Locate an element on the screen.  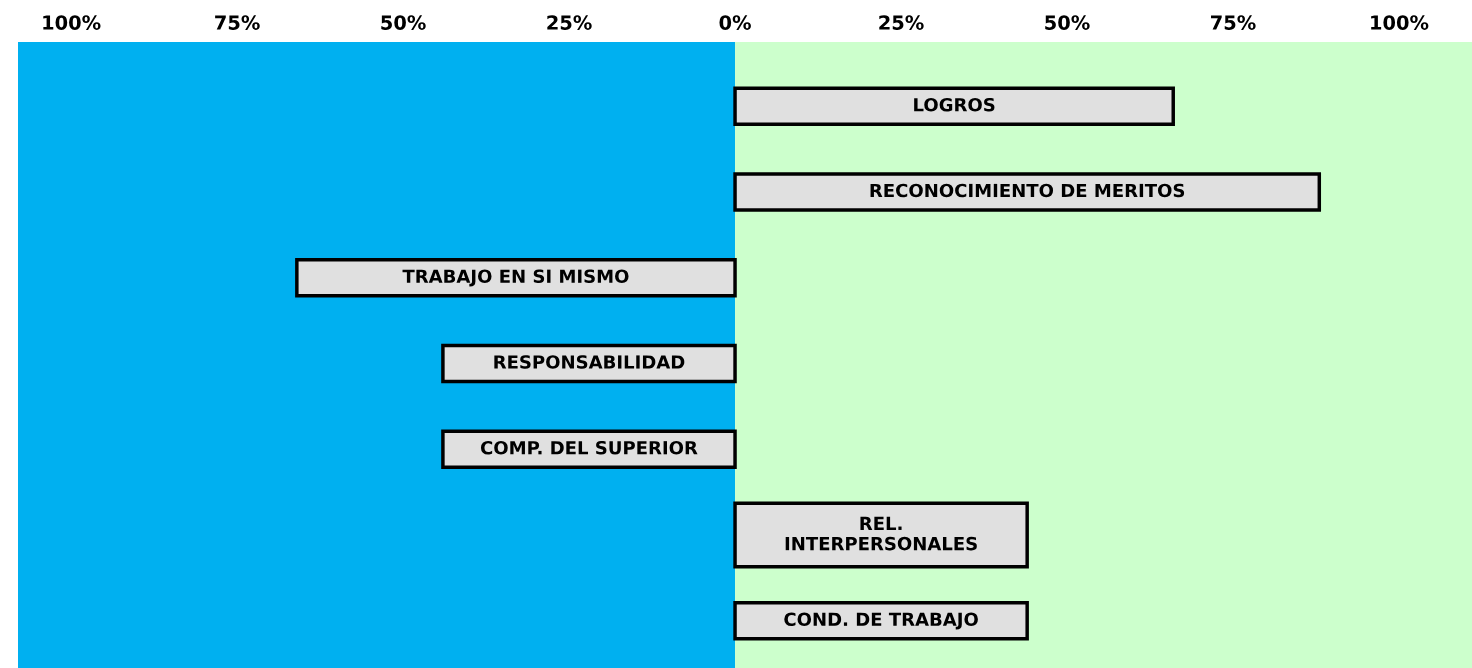
y-tick-label: COND. DE TRABAJO is located at coordinates (881, 621).